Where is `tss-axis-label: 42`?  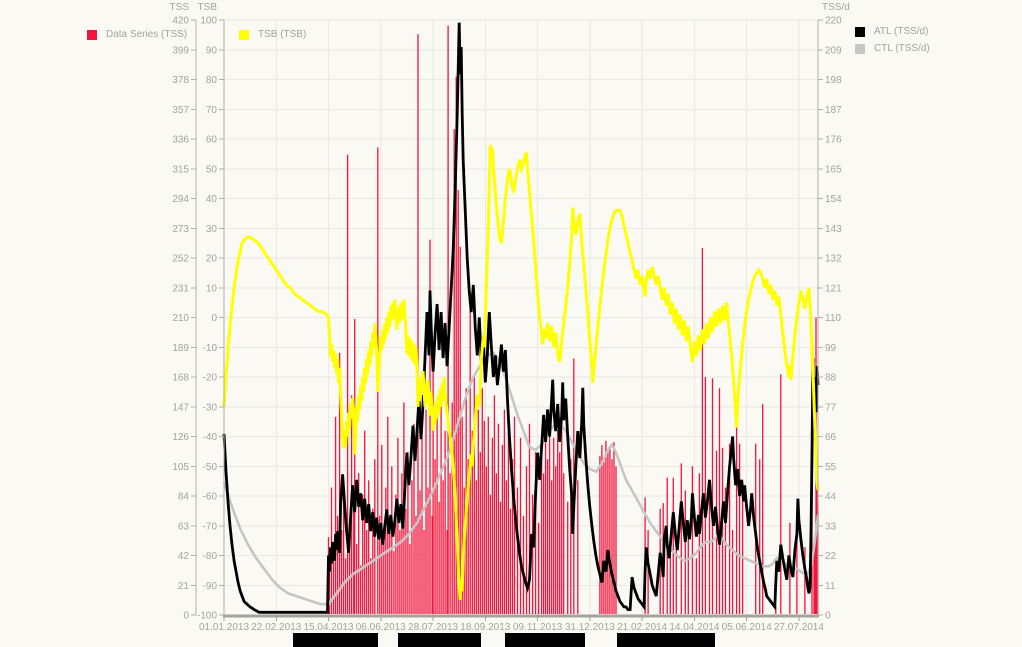 tss-axis-label: 42 is located at coordinates (184, 556).